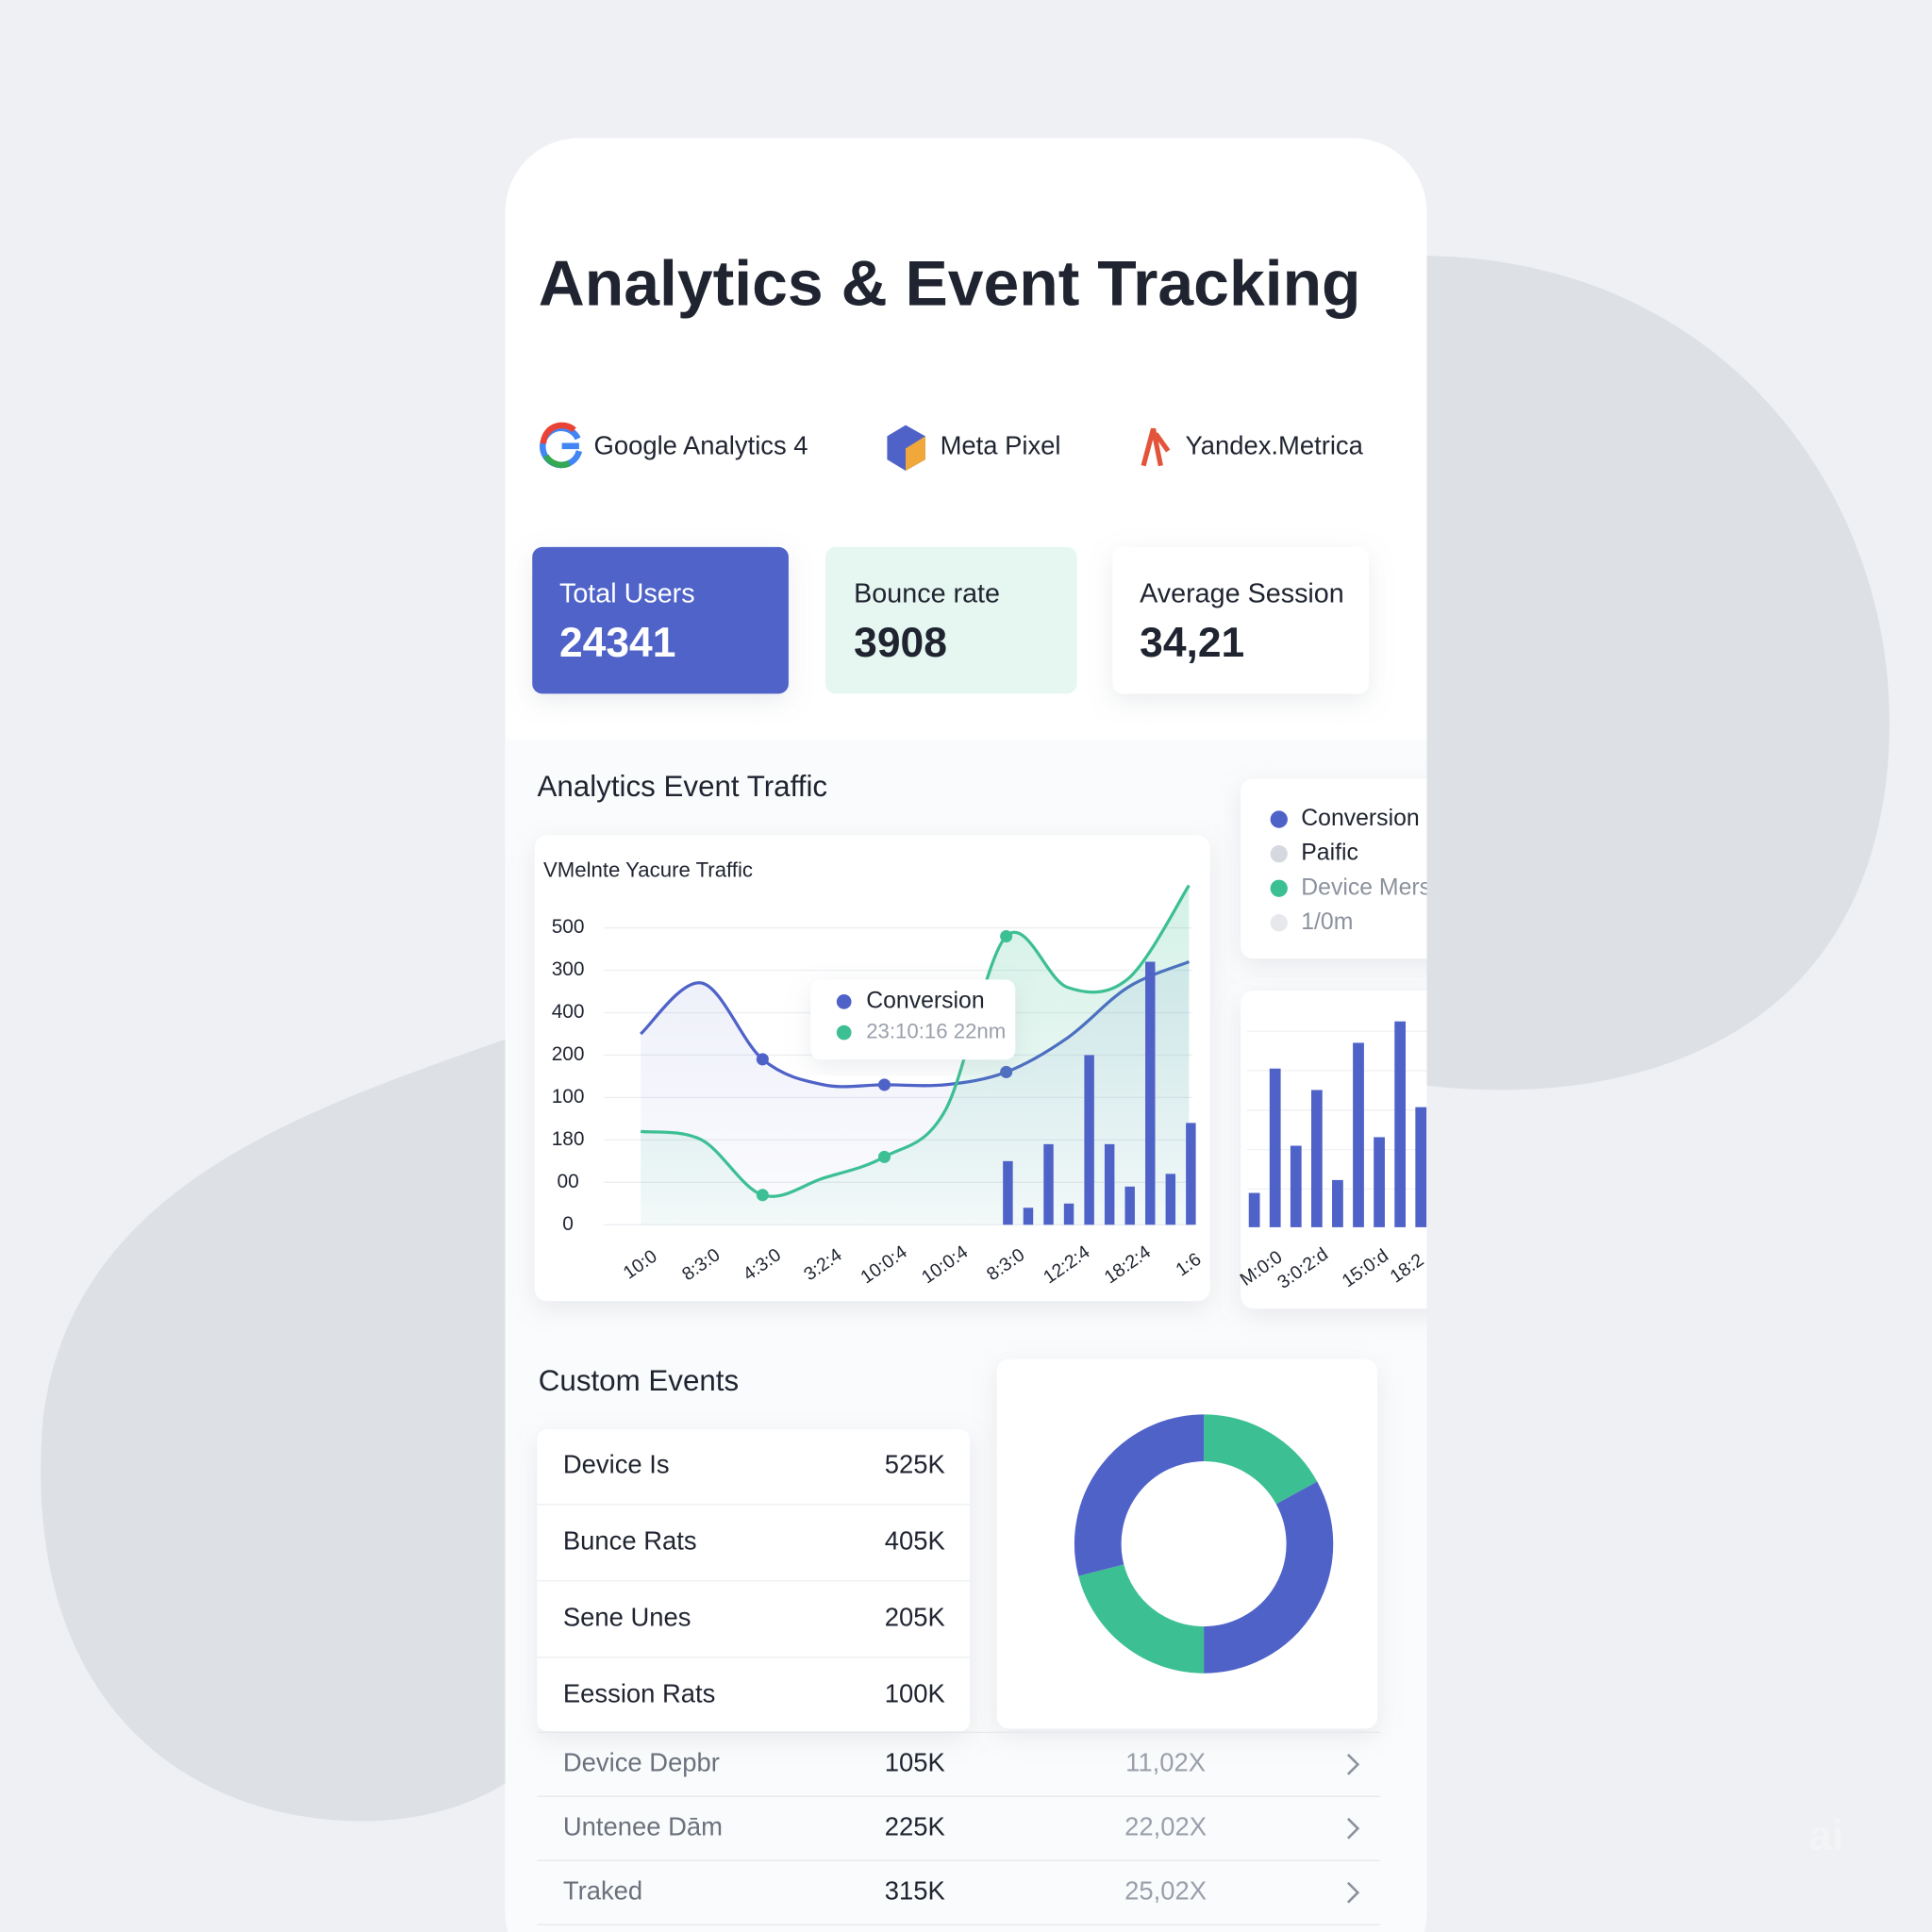 The height and width of the screenshot is (1932, 1932). Describe the element at coordinates (568, 969) in the screenshot. I see `y-tick-label: 300` at that location.